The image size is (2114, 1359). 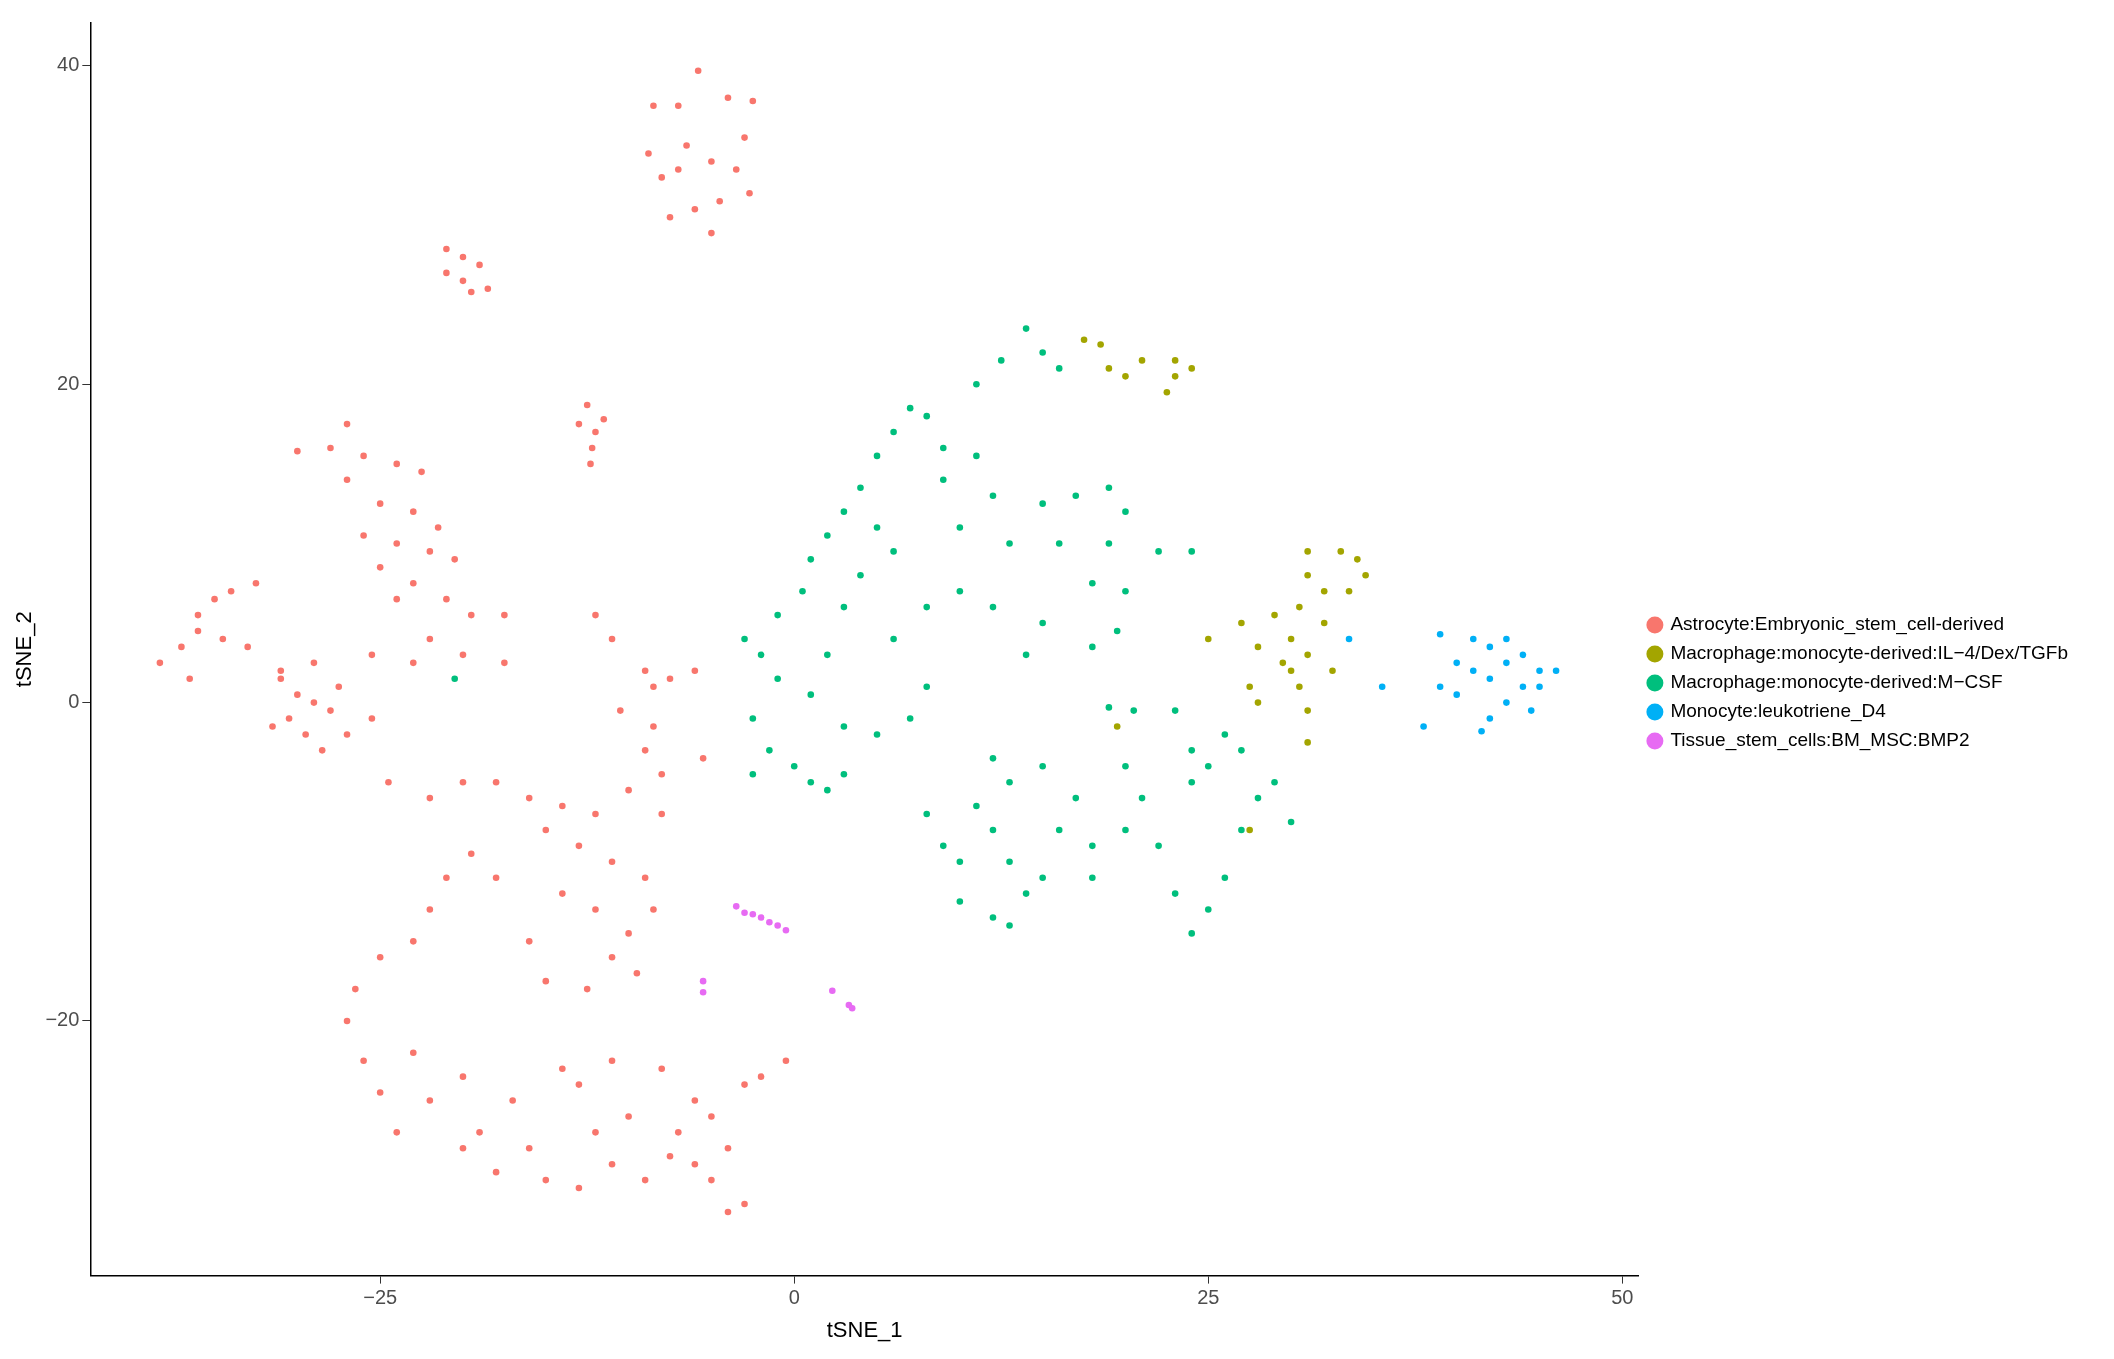 I want to click on x-tick-label: 0, so click(x=794, y=1297).